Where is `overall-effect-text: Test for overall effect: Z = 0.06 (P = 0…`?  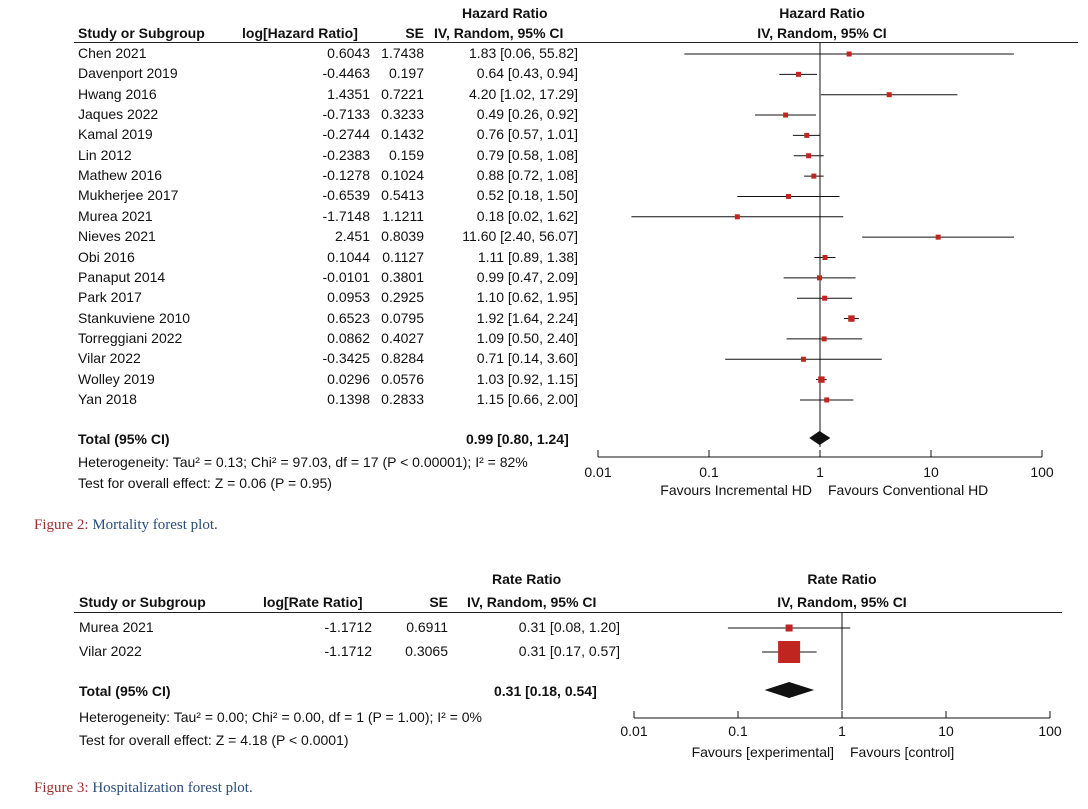 overall-effect-text: Test for overall effect: Z = 0.06 (P = 0… is located at coordinates (205, 483).